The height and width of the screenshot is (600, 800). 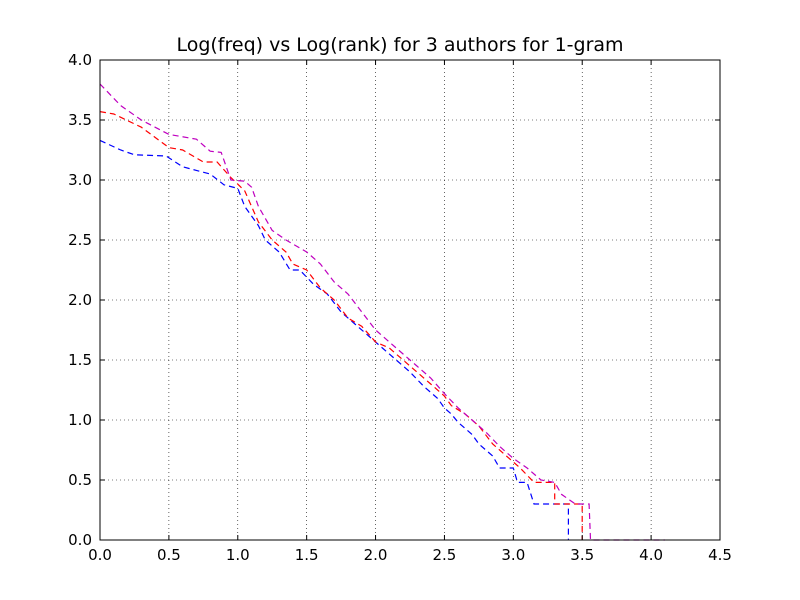 I want to click on y-tick-label: 2.5, so click(x=80, y=240).